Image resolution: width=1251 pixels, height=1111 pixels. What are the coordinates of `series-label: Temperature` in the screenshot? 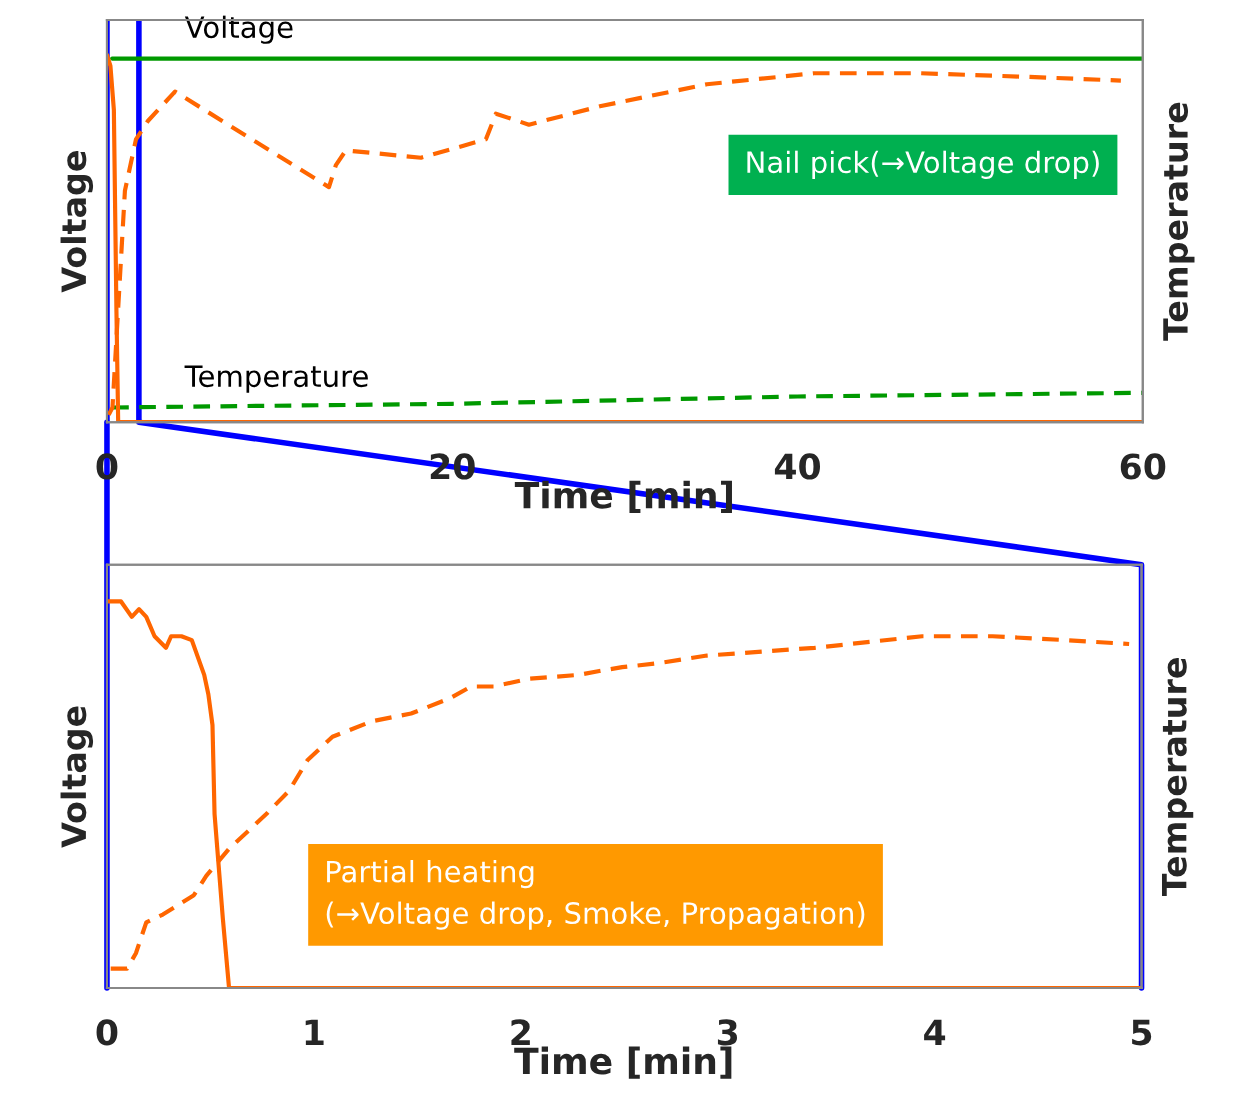 It's located at (276, 379).